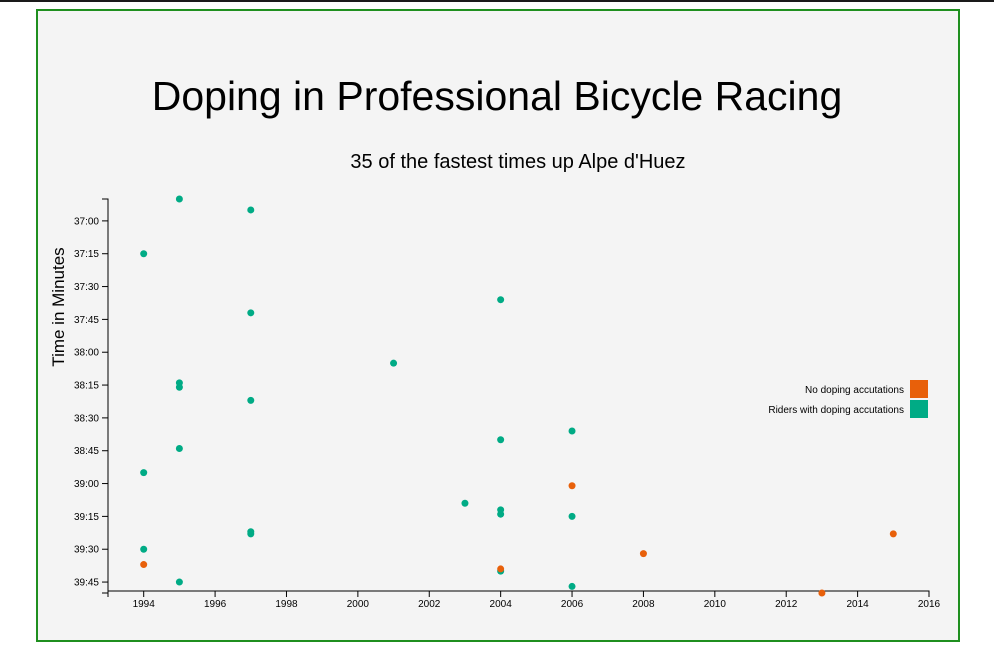 The image size is (994, 653). I want to click on top-rule, so click(497, 1).